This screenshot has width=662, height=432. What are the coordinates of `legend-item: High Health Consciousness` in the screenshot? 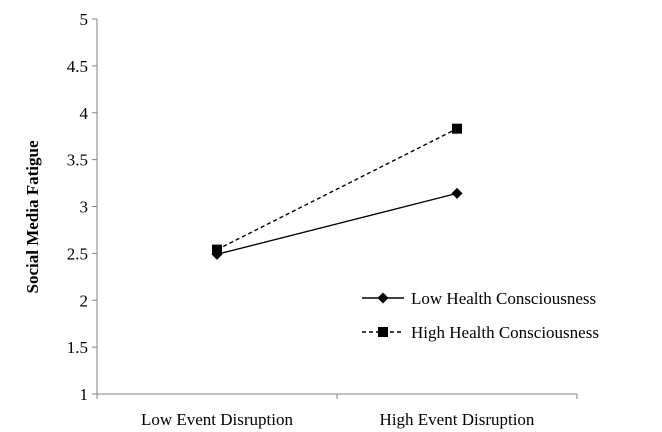 It's located at (480, 332).